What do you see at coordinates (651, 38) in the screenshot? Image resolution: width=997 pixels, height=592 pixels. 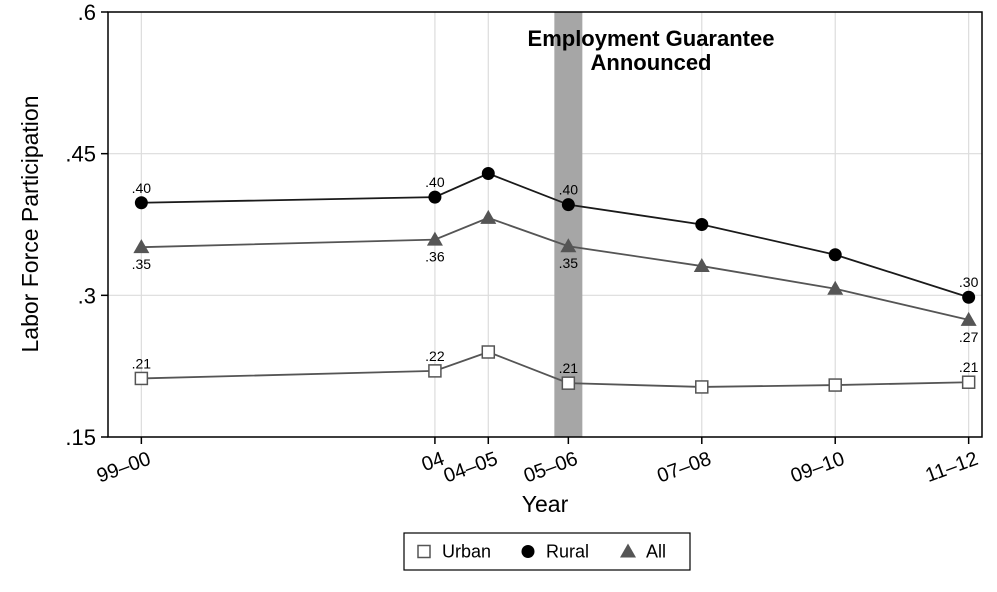 I see `annotation-text-line: Employment Guarantee` at bounding box center [651, 38].